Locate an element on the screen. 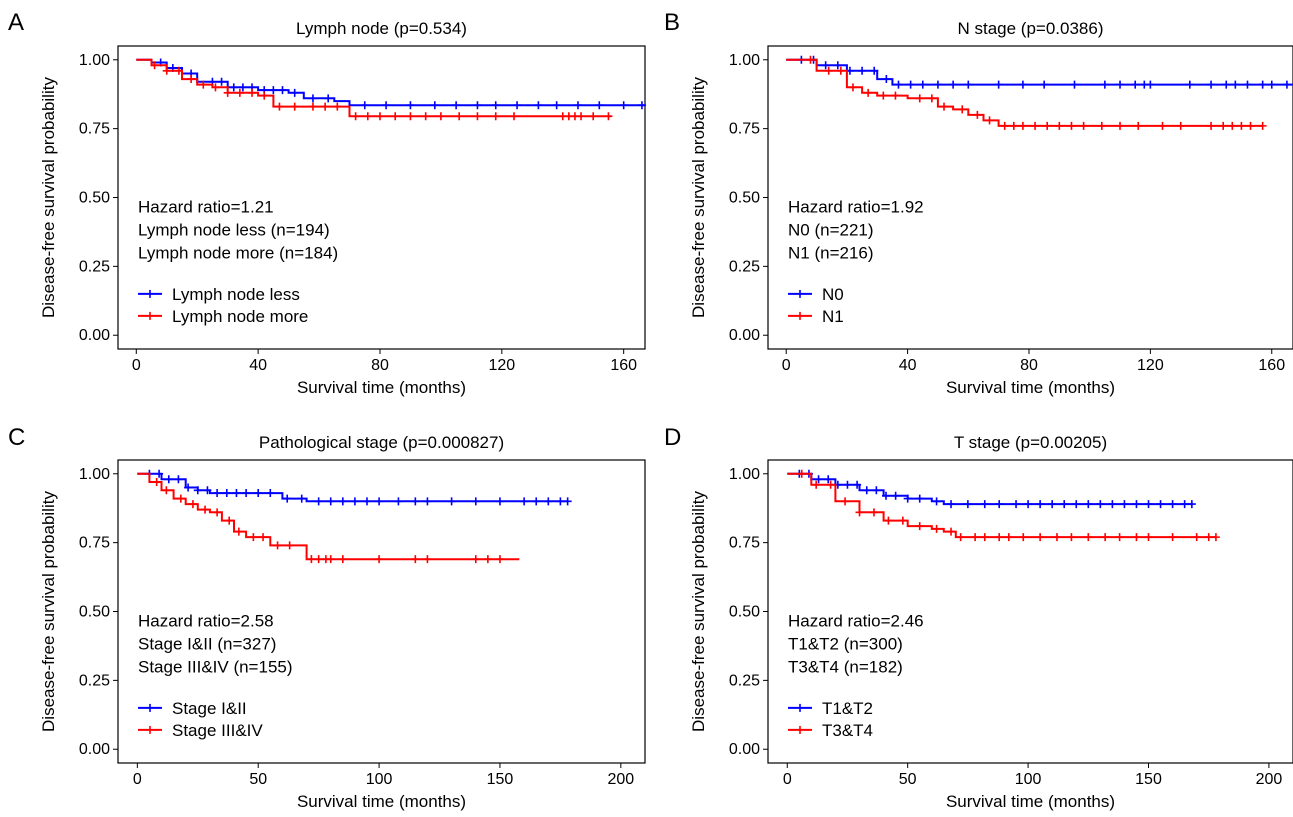 This screenshot has height=817, width=1293. panel-d-y-tick-label: 1.00 is located at coordinates (744, 474).